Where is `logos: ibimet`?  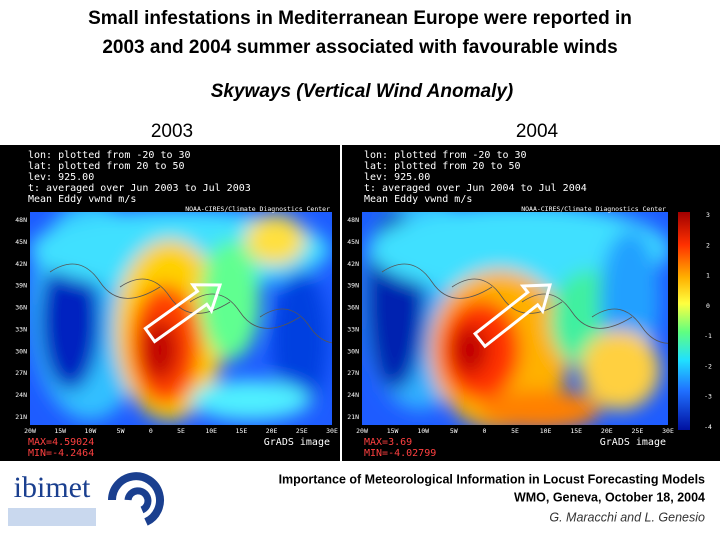 logos: ibimet is located at coordinates (86, 498).